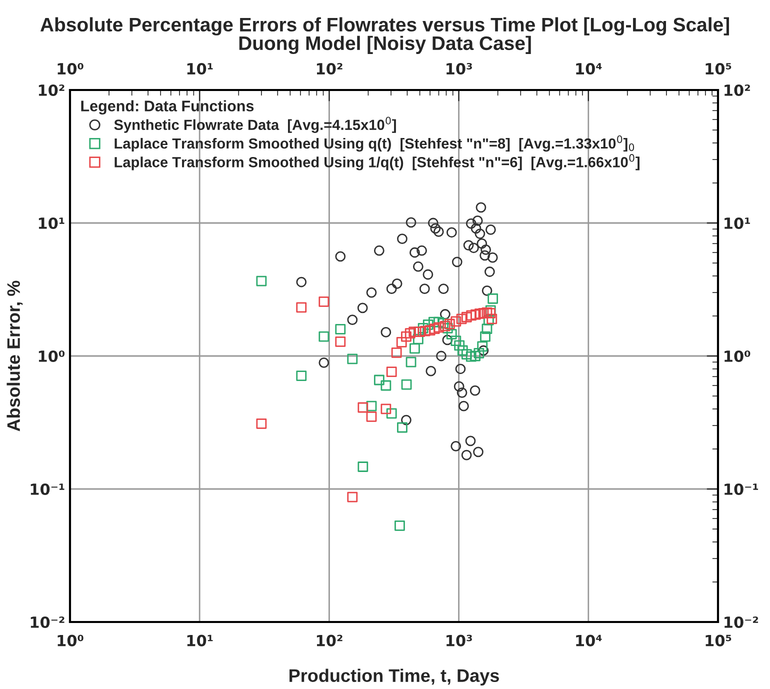 Image resolution: width=770 pixels, height=689 pixels. What do you see at coordinates (394, 677) in the screenshot?
I see `x-axis-title: Production Time, t, Days` at bounding box center [394, 677].